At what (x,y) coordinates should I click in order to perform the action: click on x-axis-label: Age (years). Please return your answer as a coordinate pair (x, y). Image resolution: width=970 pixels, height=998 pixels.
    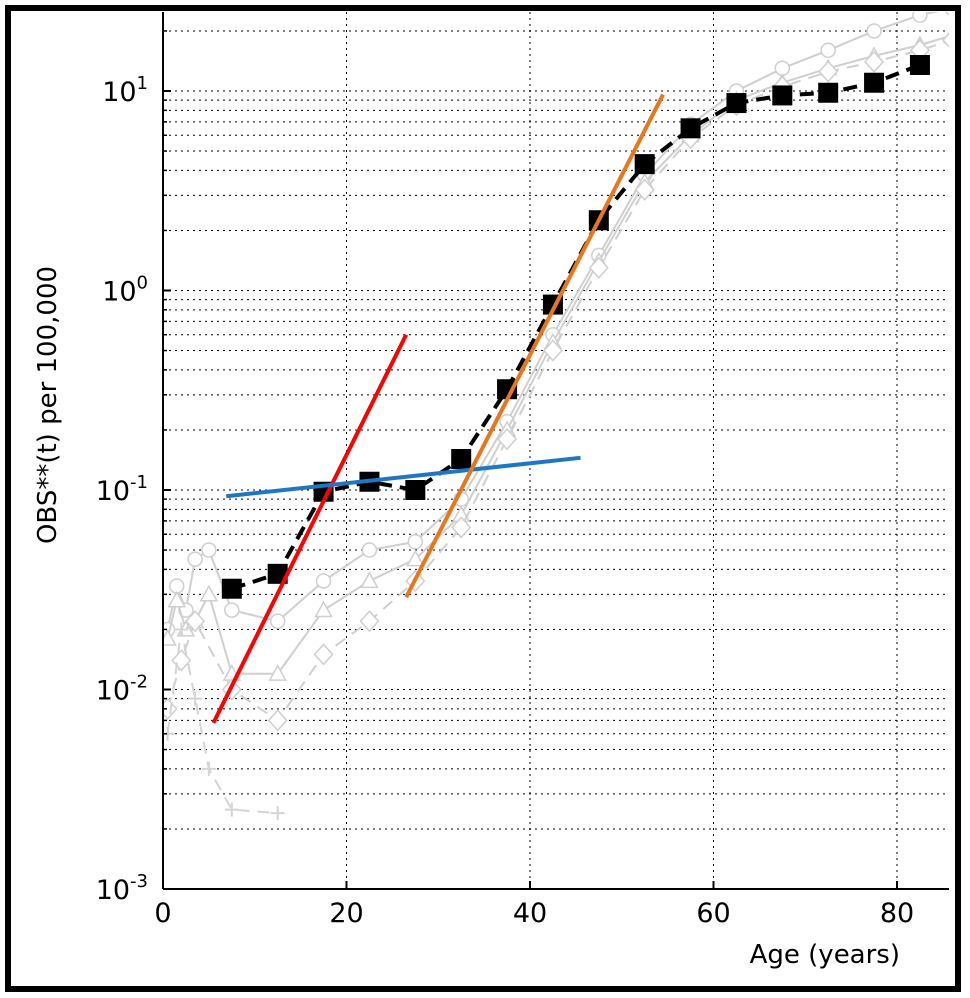
    Looking at the image, I should click on (825, 955).